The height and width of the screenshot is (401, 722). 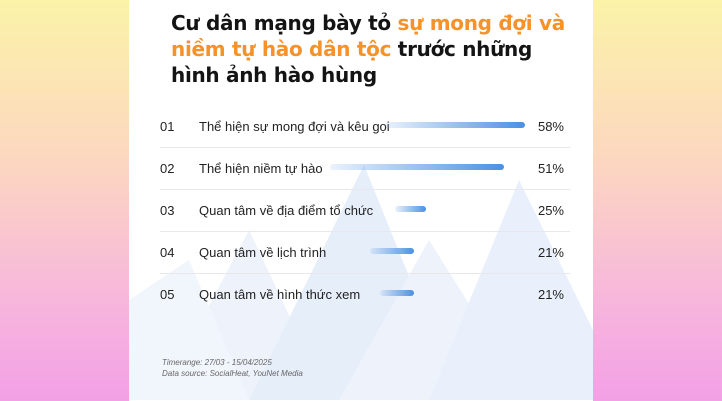 I want to click on ranking-row: 01 Thể hiện sự mong đợi và kêu gọi 58%, so click(x=365, y=127).